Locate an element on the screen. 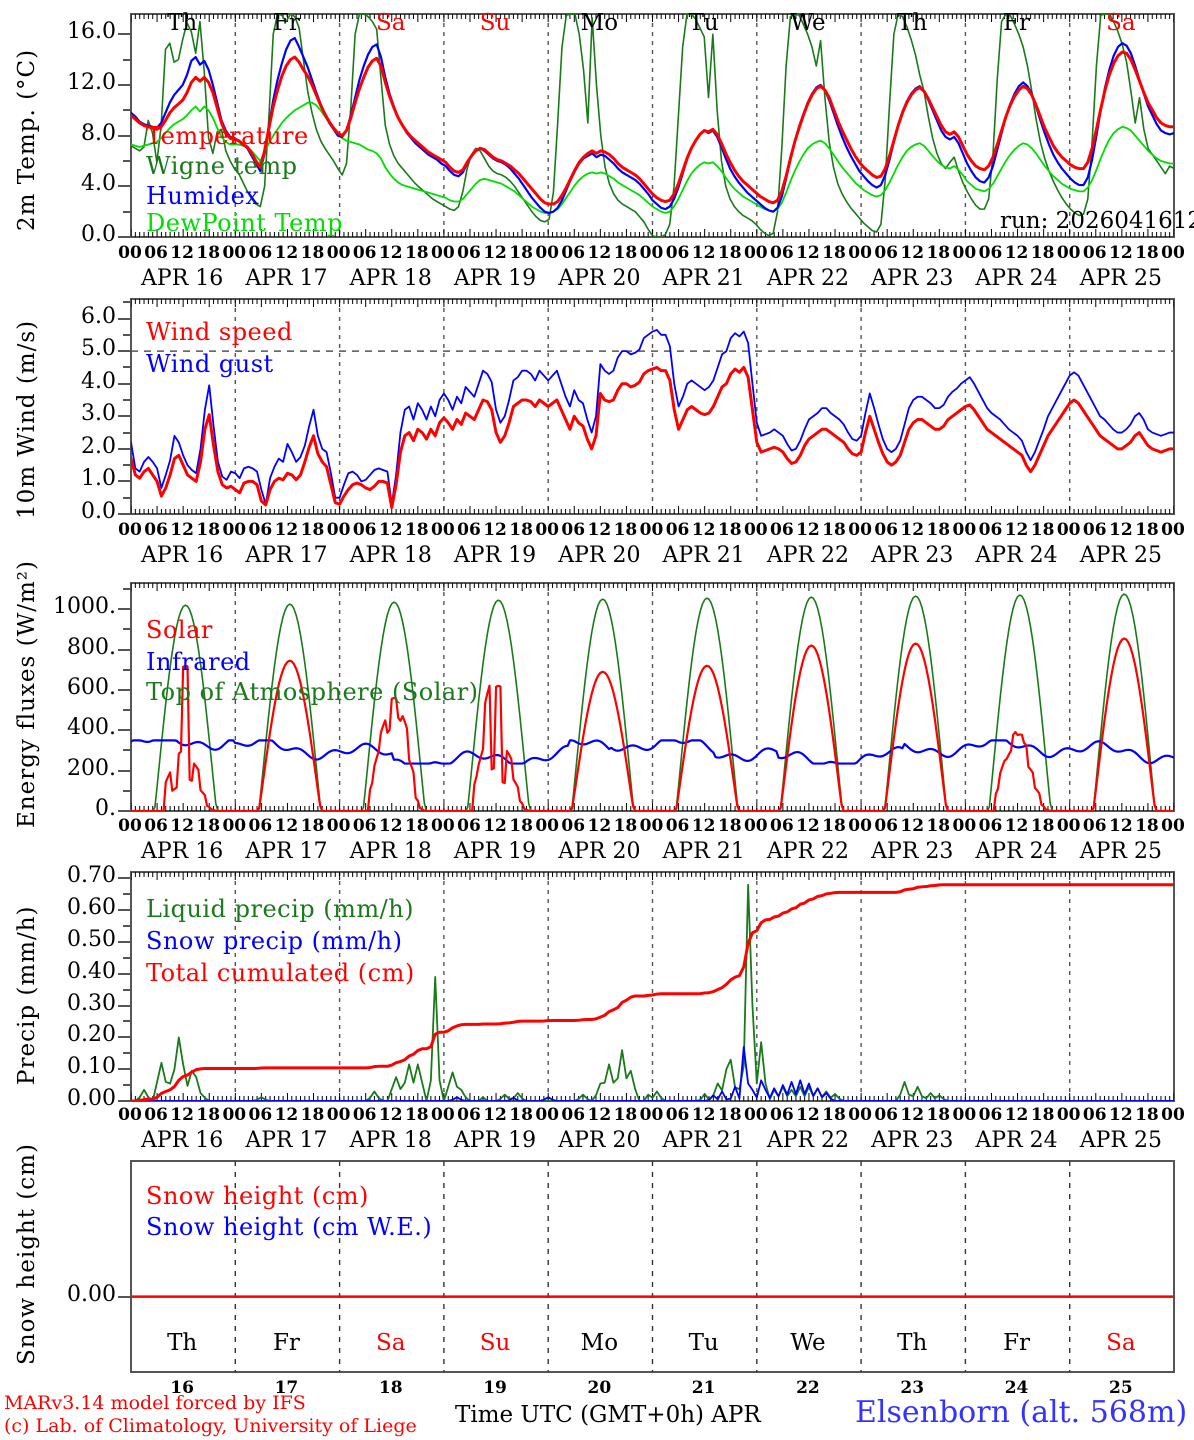  site-label: Elsenborn (alt. 568m) is located at coordinates (1021, 1412).